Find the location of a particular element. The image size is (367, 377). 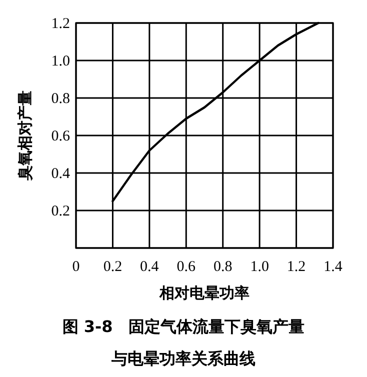

x-tick-label: 0.4 is located at coordinates (150, 267).